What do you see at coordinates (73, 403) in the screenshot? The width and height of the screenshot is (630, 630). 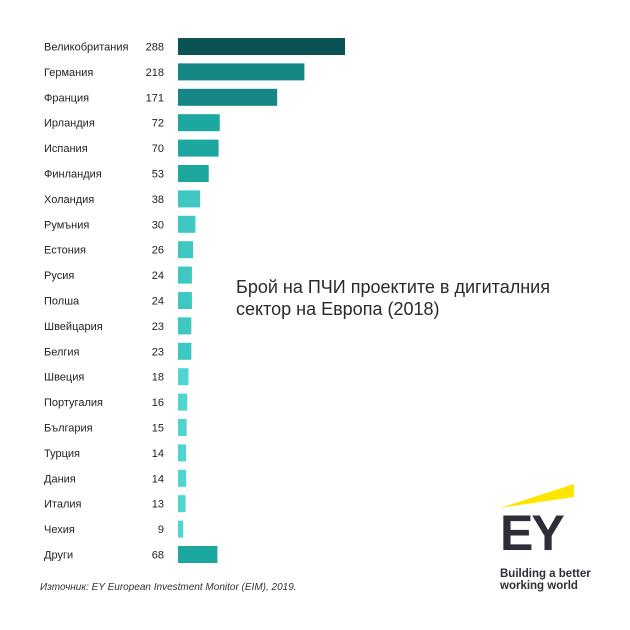 I see `category-label: Португалия` at bounding box center [73, 403].